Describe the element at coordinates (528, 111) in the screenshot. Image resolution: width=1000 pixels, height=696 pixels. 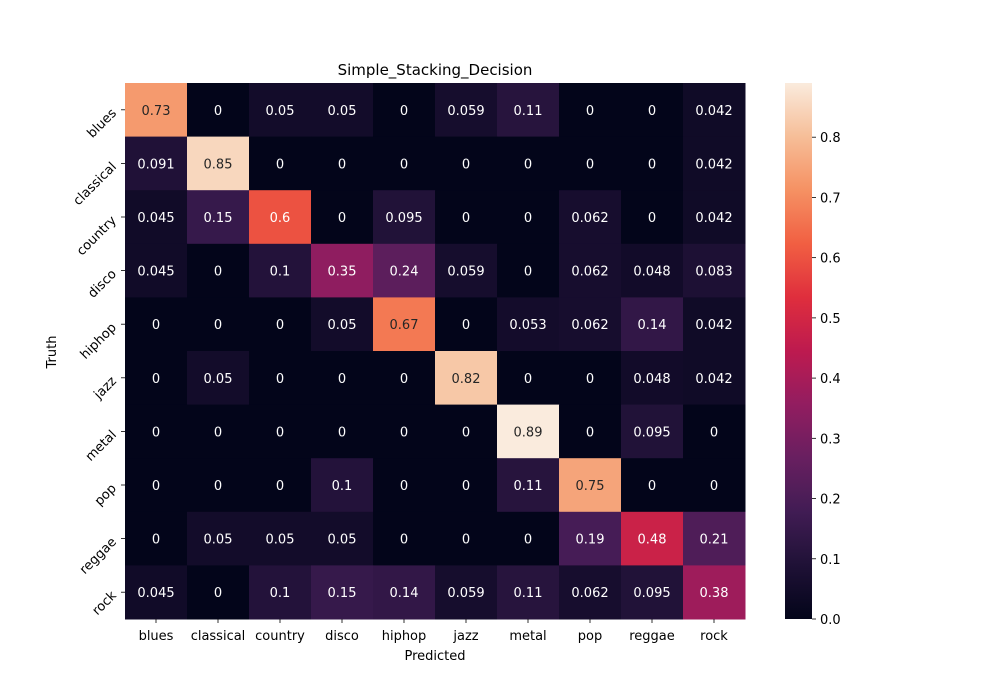
I see `cell-value-label: 0.11` at that location.